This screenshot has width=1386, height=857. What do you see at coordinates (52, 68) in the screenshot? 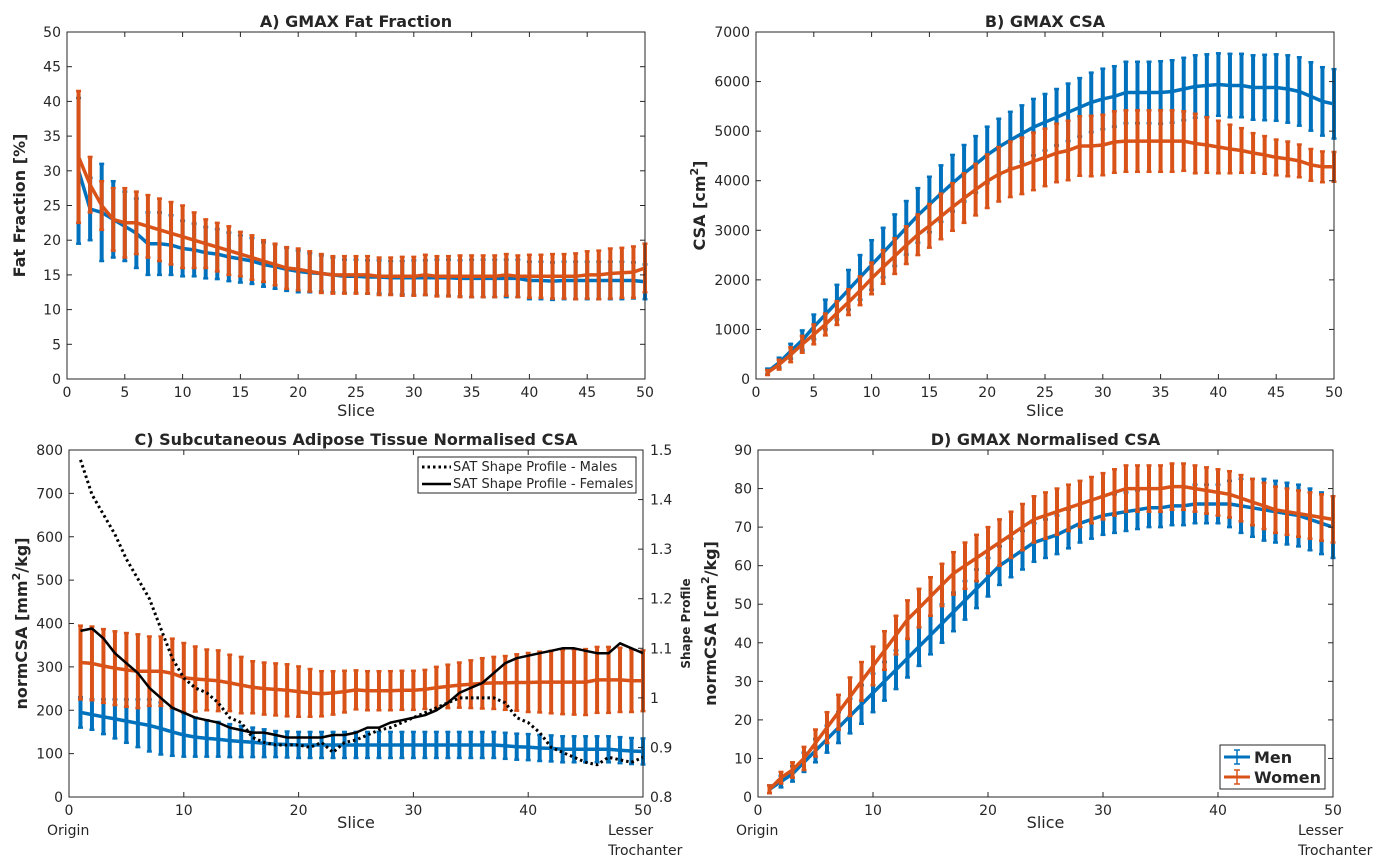
I see `y-tick-label: 45` at bounding box center [52, 68].